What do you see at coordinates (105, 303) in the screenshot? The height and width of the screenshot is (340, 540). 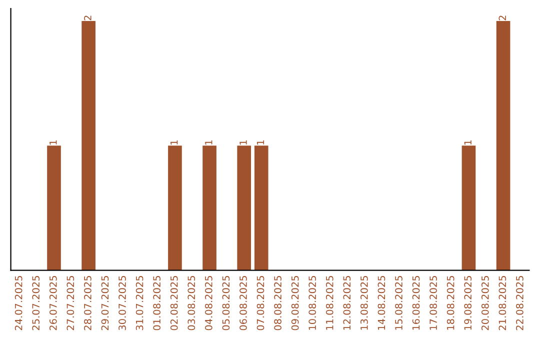 I see `x-tick-label: 29.07.2025` at bounding box center [105, 303].